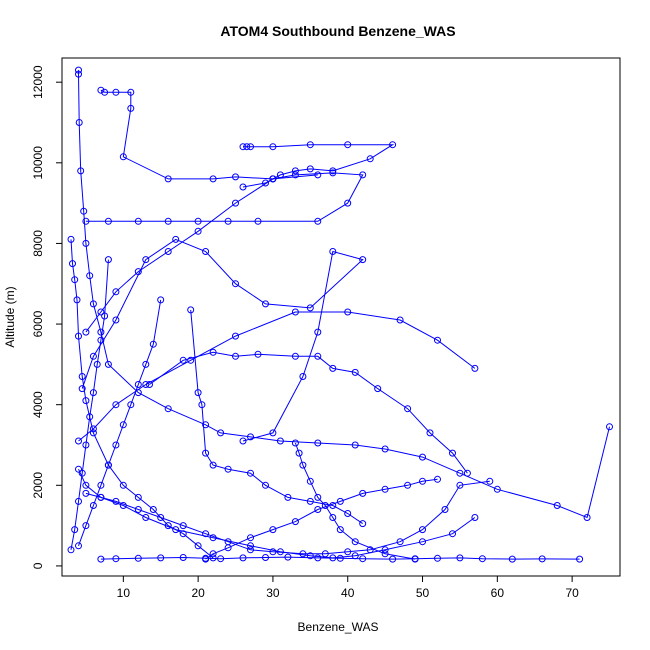  Describe the element at coordinates (38, 565) in the screenshot. I see `y-tick-label: 0` at that location.